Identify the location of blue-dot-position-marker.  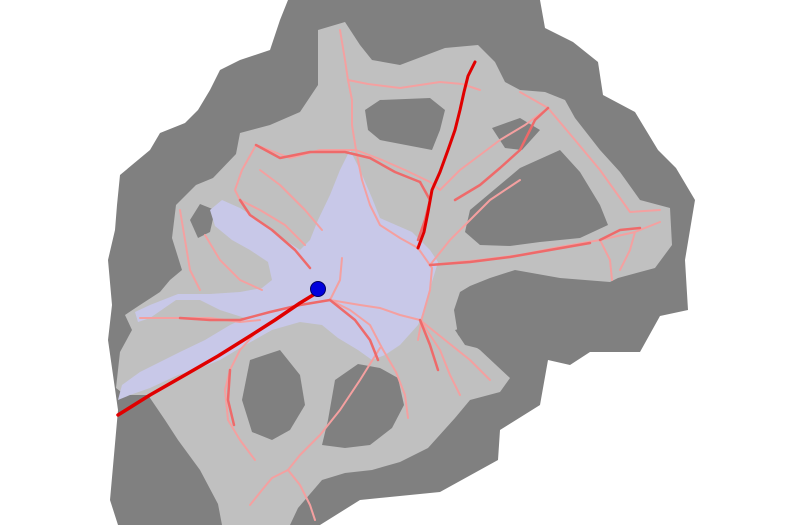
(318, 289).